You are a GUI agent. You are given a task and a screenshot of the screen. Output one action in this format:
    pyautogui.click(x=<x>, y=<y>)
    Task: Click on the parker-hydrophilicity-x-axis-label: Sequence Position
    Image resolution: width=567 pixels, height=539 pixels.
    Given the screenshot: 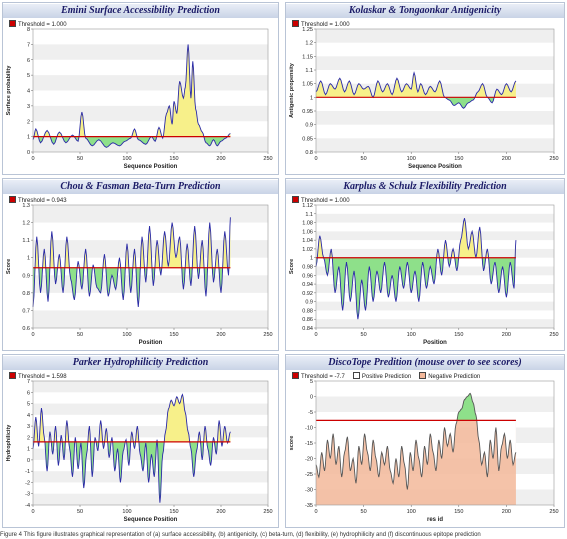 What is the action you would take?
    pyautogui.click(x=151, y=520)
    